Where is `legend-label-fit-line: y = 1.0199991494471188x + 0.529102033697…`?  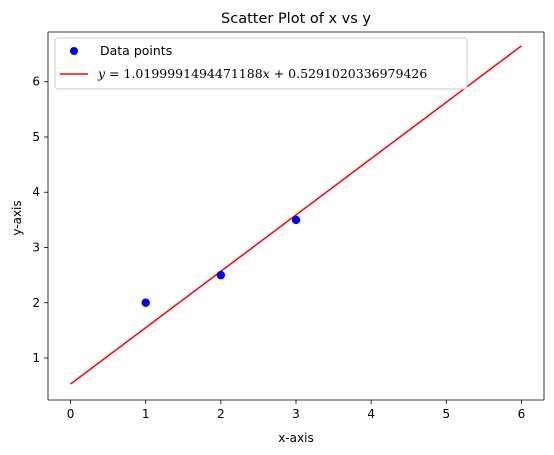 legend-label-fit-line: y = 1.0199991494471188x + 0.529102033697… is located at coordinates (262, 73).